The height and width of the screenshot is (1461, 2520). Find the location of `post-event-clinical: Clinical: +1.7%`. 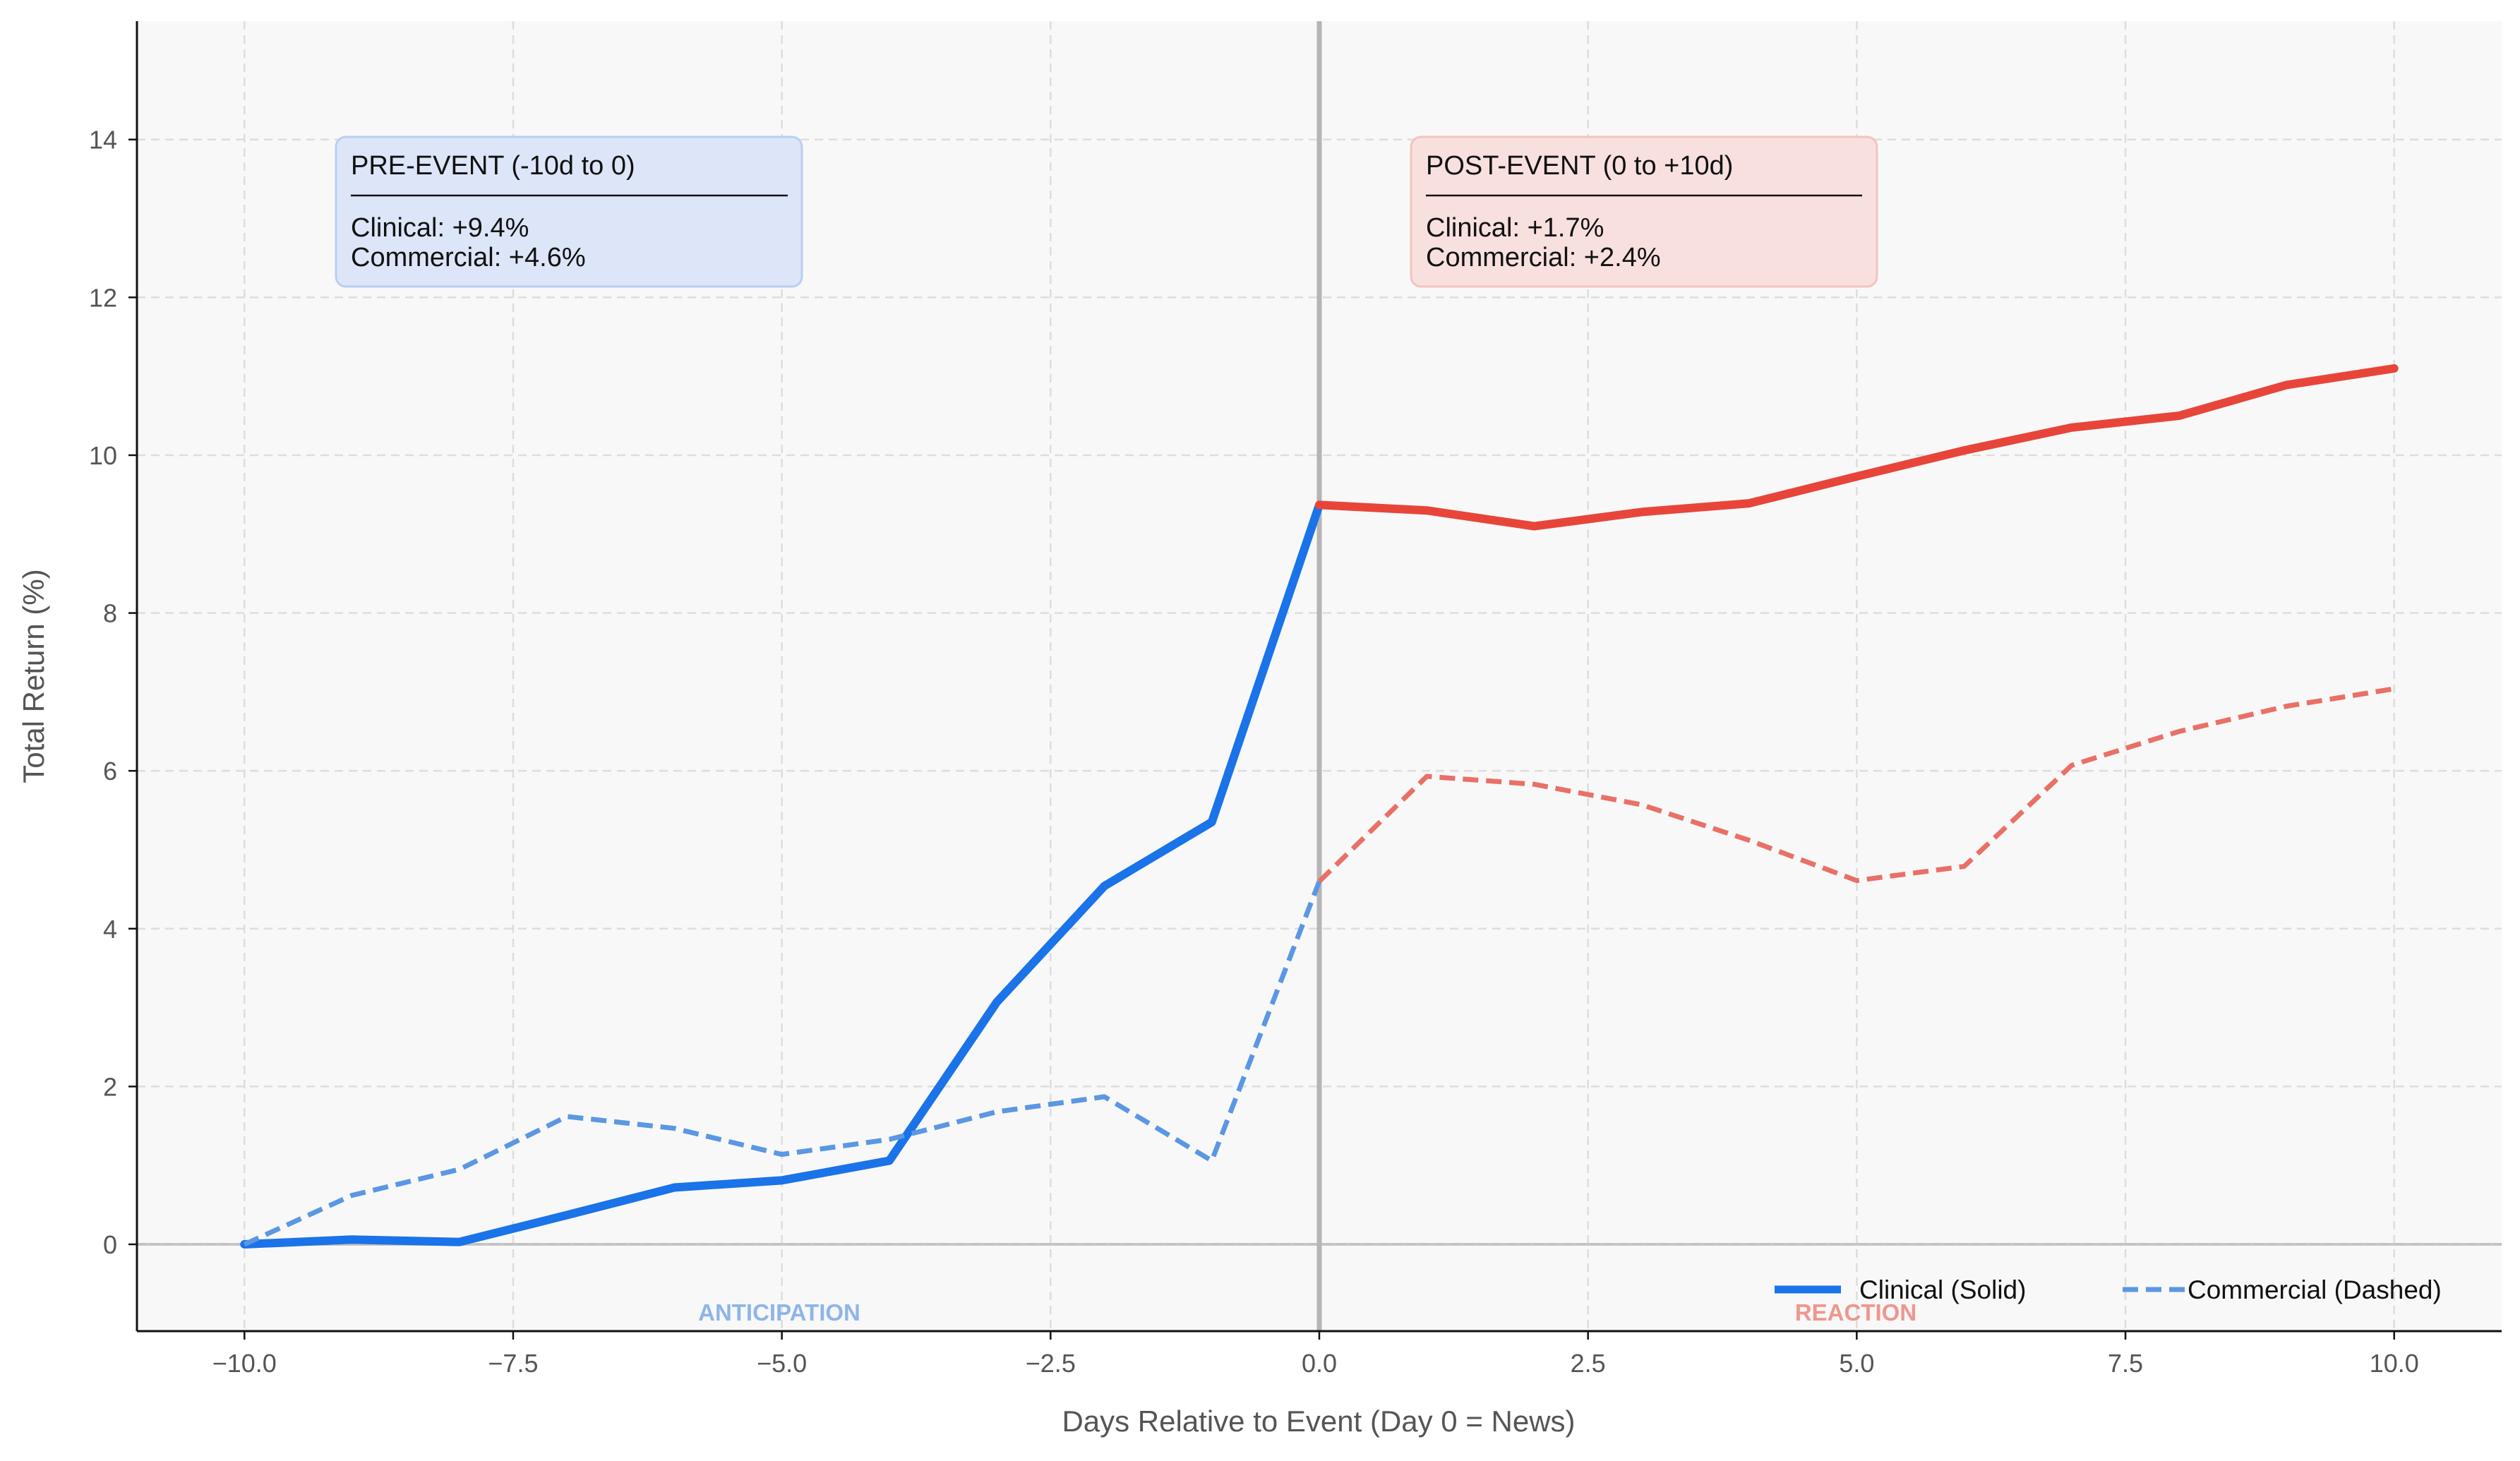

post-event-clinical: Clinical: +1.7% is located at coordinates (1515, 228).